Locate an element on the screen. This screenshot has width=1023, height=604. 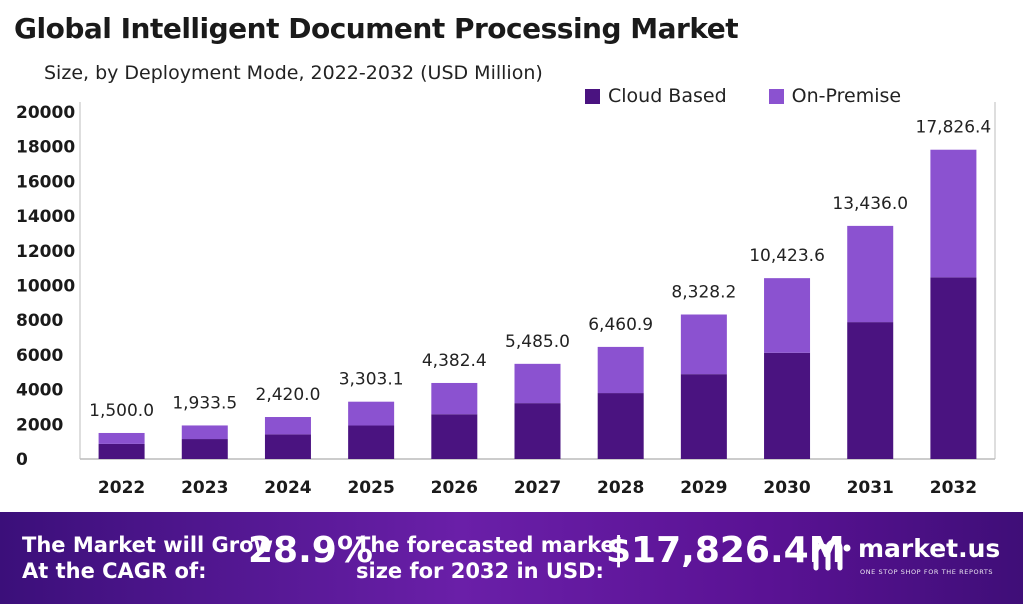
y-tick-label: 0 is located at coordinates (22, 460).